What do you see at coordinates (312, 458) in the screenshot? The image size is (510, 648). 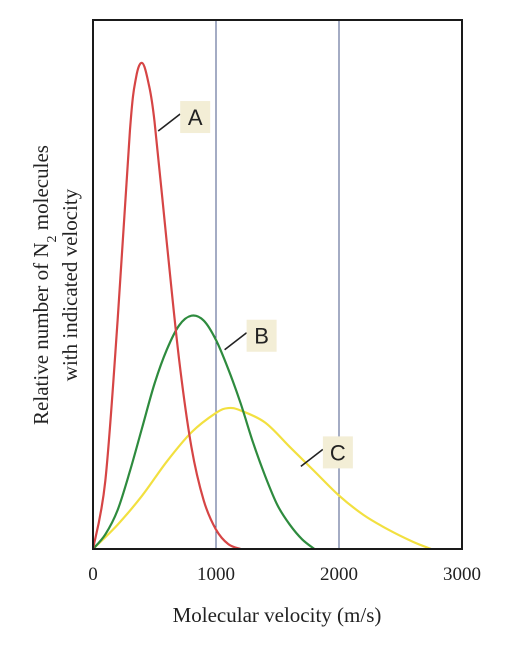 I see `label-c-leader` at bounding box center [312, 458].